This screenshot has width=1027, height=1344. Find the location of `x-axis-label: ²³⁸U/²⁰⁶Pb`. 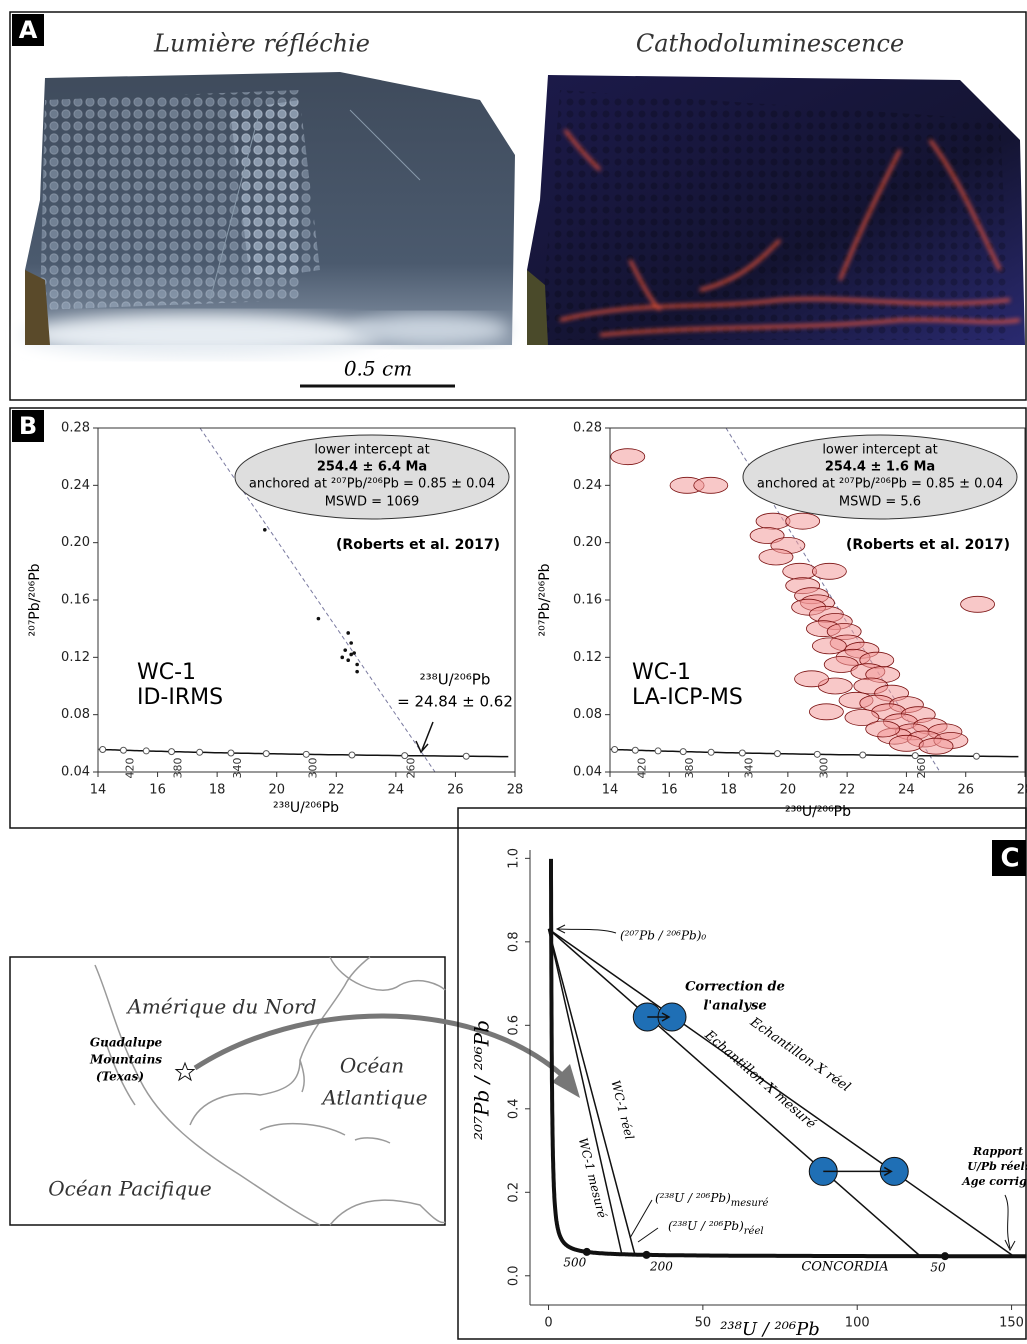

x-axis-label: ²³⁸U/²⁰⁶Pb is located at coordinates (818, 812).